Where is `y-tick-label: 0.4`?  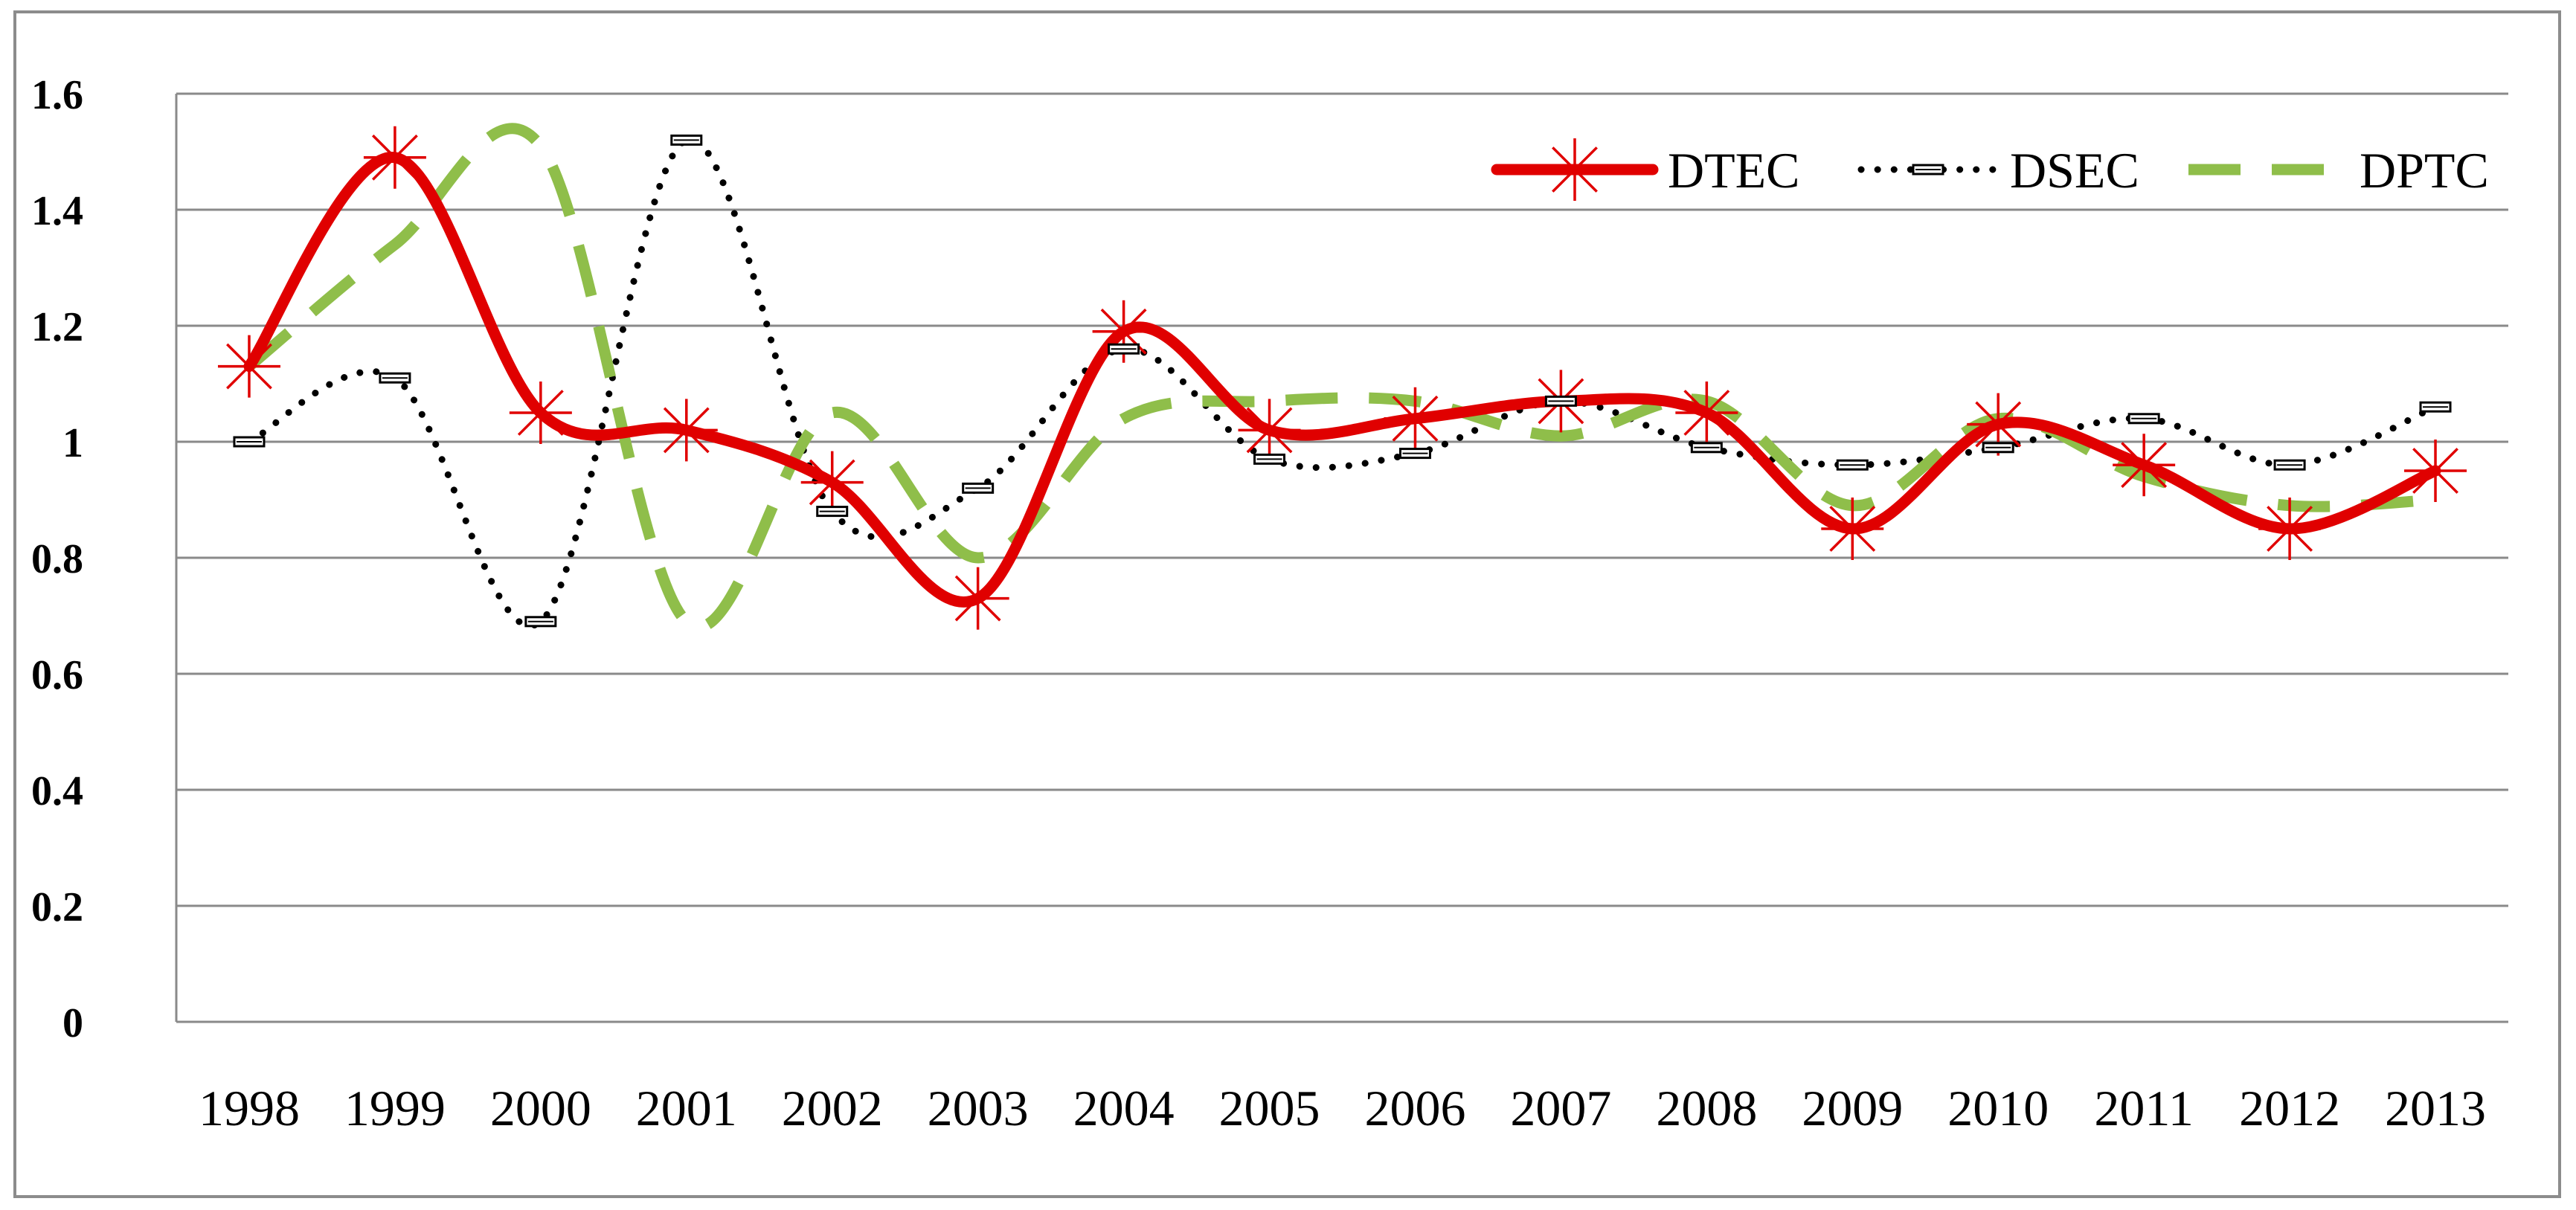
y-tick-label: 0.4 is located at coordinates (57, 791).